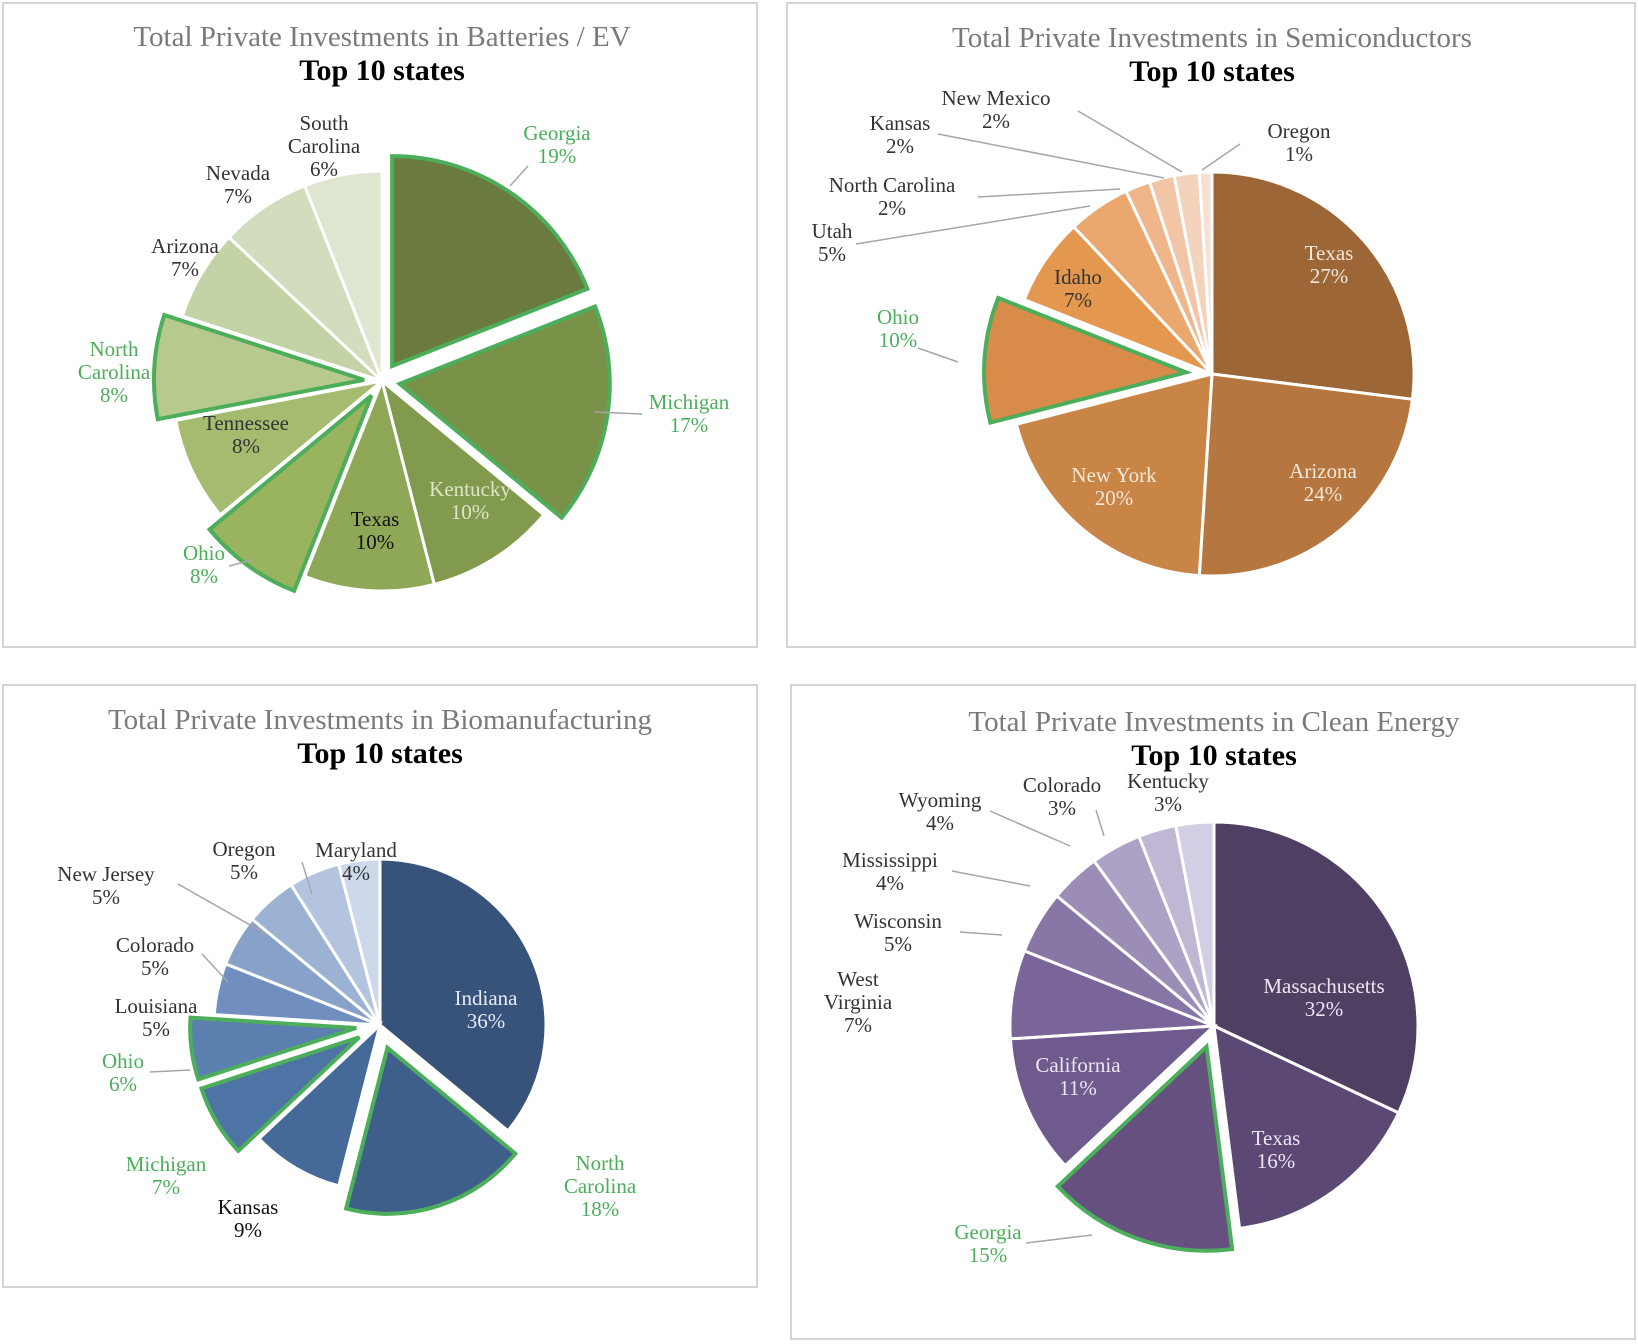 The height and width of the screenshot is (1344, 1638). Describe the element at coordinates (1205, 272) in the screenshot. I see `pie-slice-oregon` at that location.